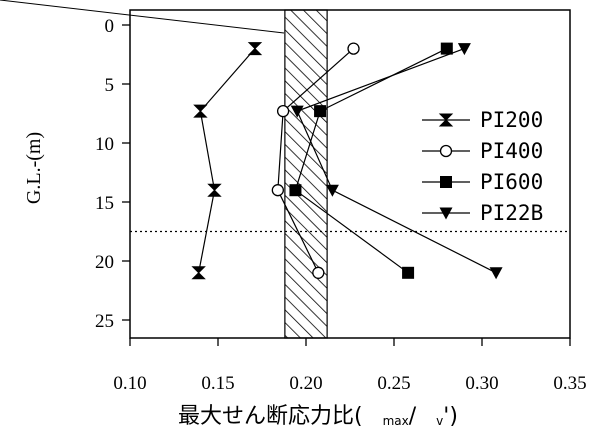  What do you see at coordinates (227, 160) in the screenshot?
I see `series-line-pi200` at bounding box center [227, 160].